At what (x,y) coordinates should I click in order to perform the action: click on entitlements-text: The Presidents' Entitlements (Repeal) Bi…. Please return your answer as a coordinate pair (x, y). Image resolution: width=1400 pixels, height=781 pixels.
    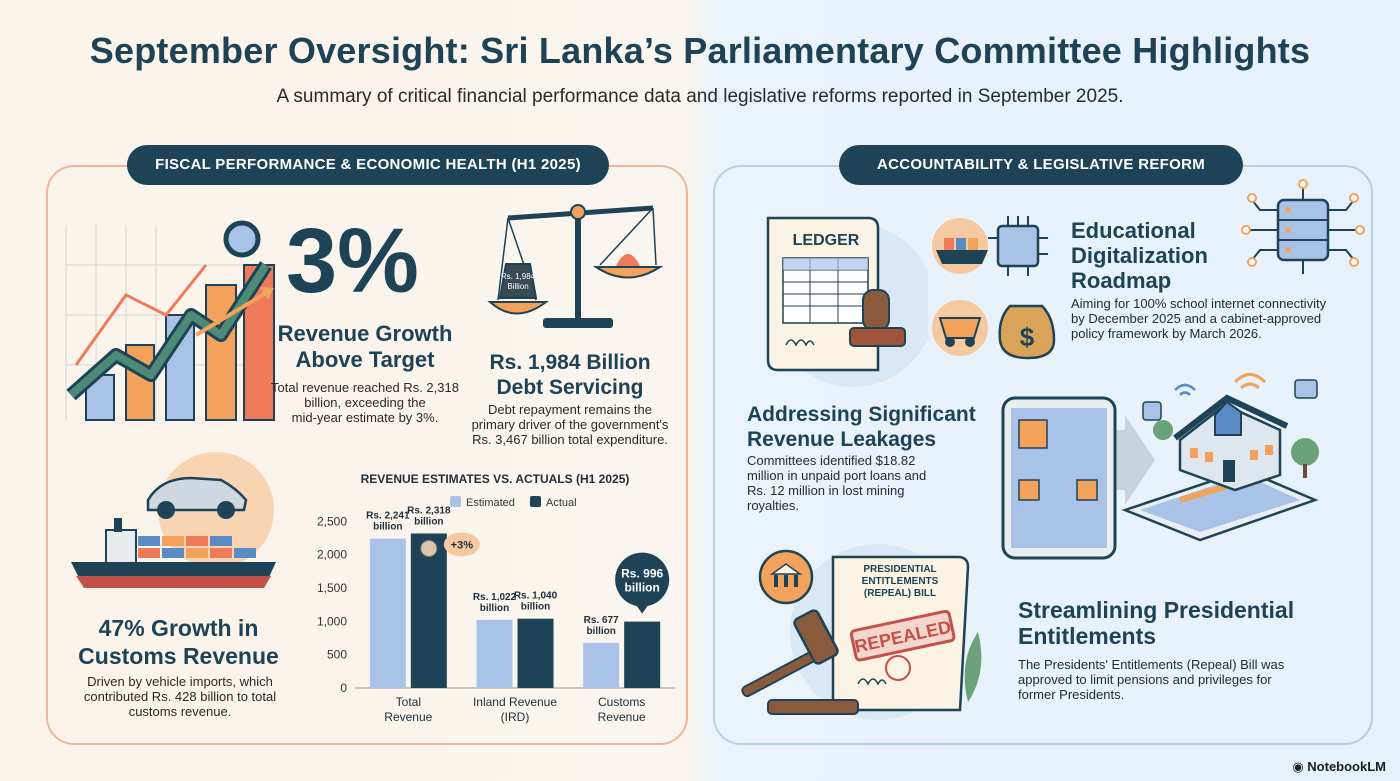
    Looking at the image, I should click on (1183, 679).